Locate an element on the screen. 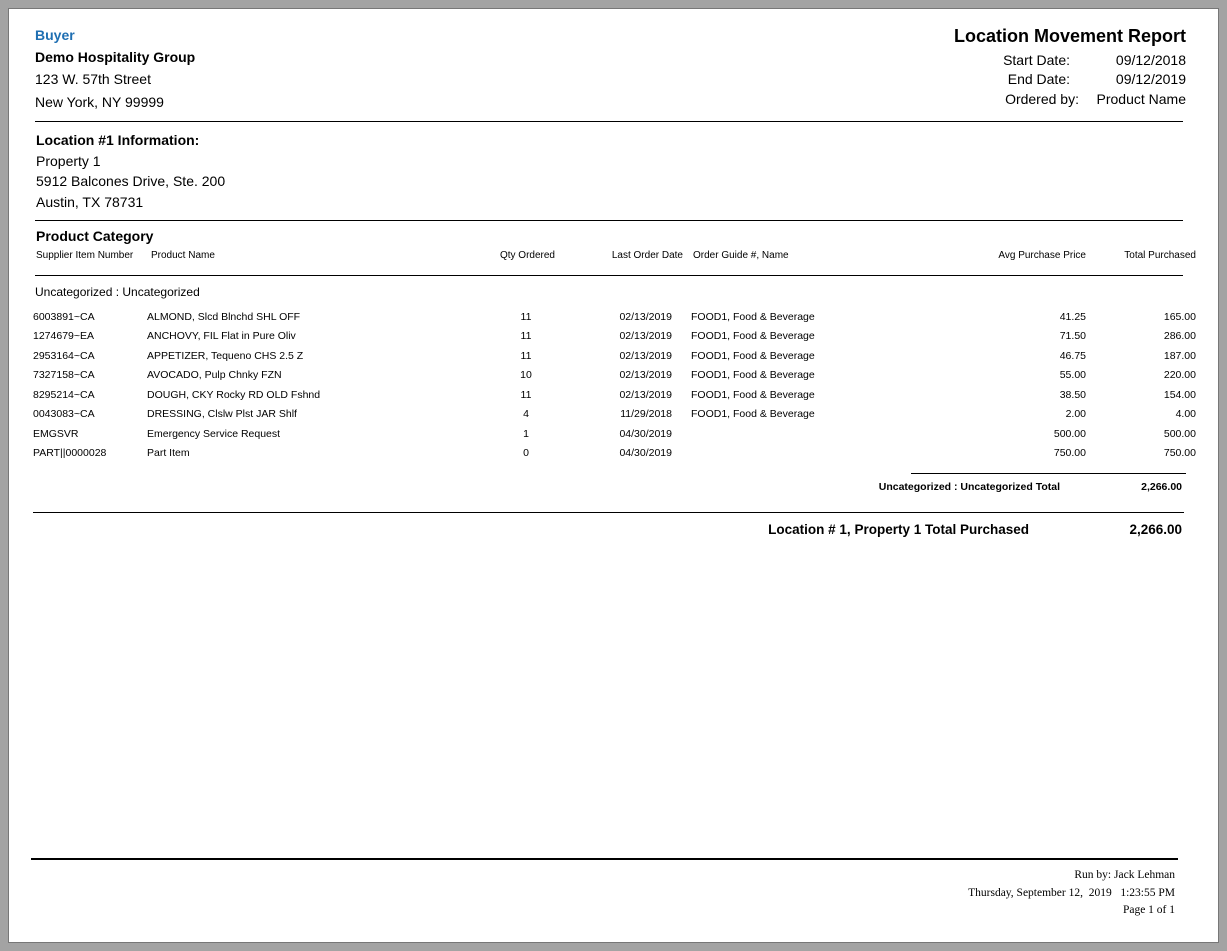  page-number: Page 1 of 1 is located at coordinates (1148, 910).